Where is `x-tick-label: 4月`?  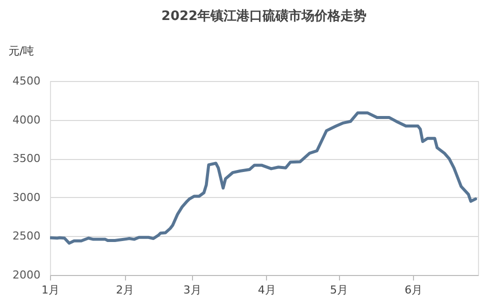 x-tick-label: 4月 is located at coordinates (267, 290).